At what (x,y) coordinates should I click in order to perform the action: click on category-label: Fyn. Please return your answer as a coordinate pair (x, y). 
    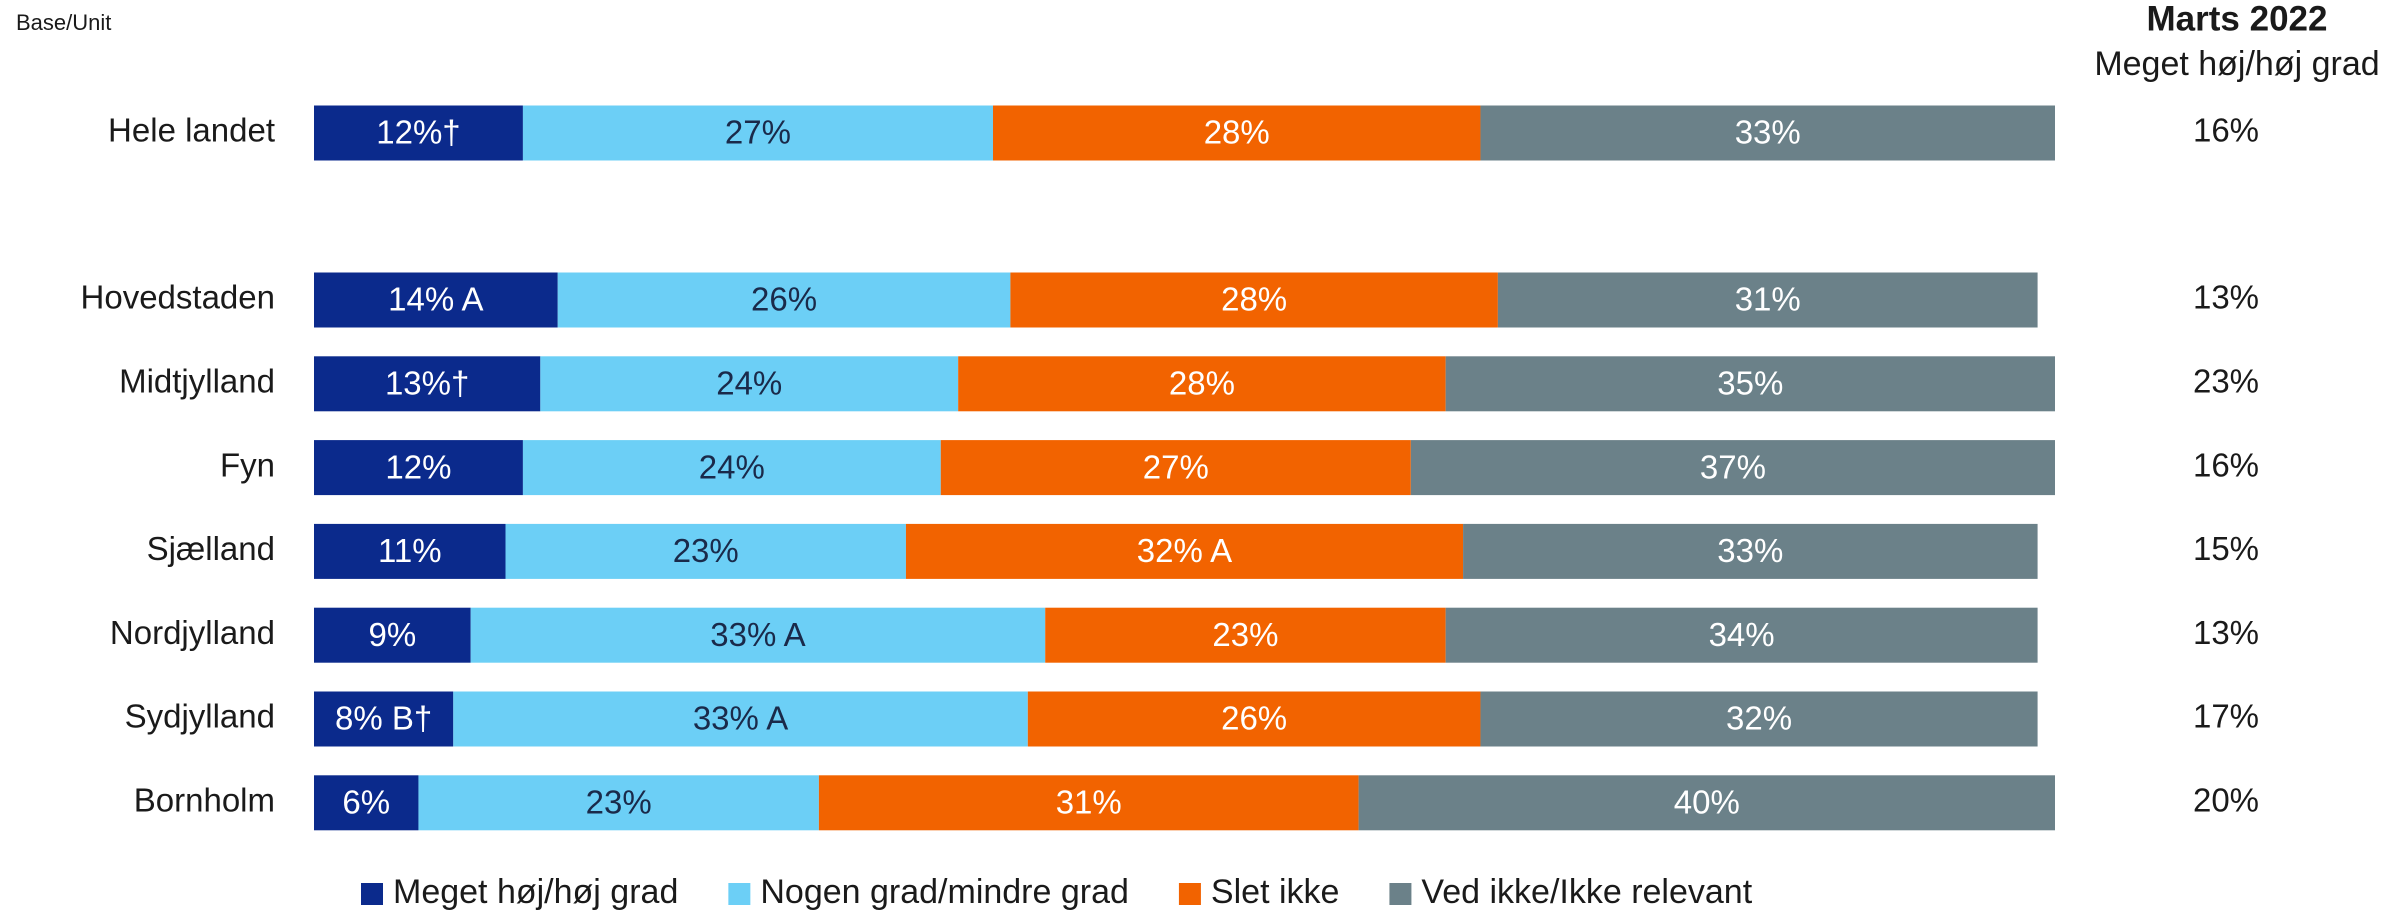
    Looking at the image, I should click on (247, 464).